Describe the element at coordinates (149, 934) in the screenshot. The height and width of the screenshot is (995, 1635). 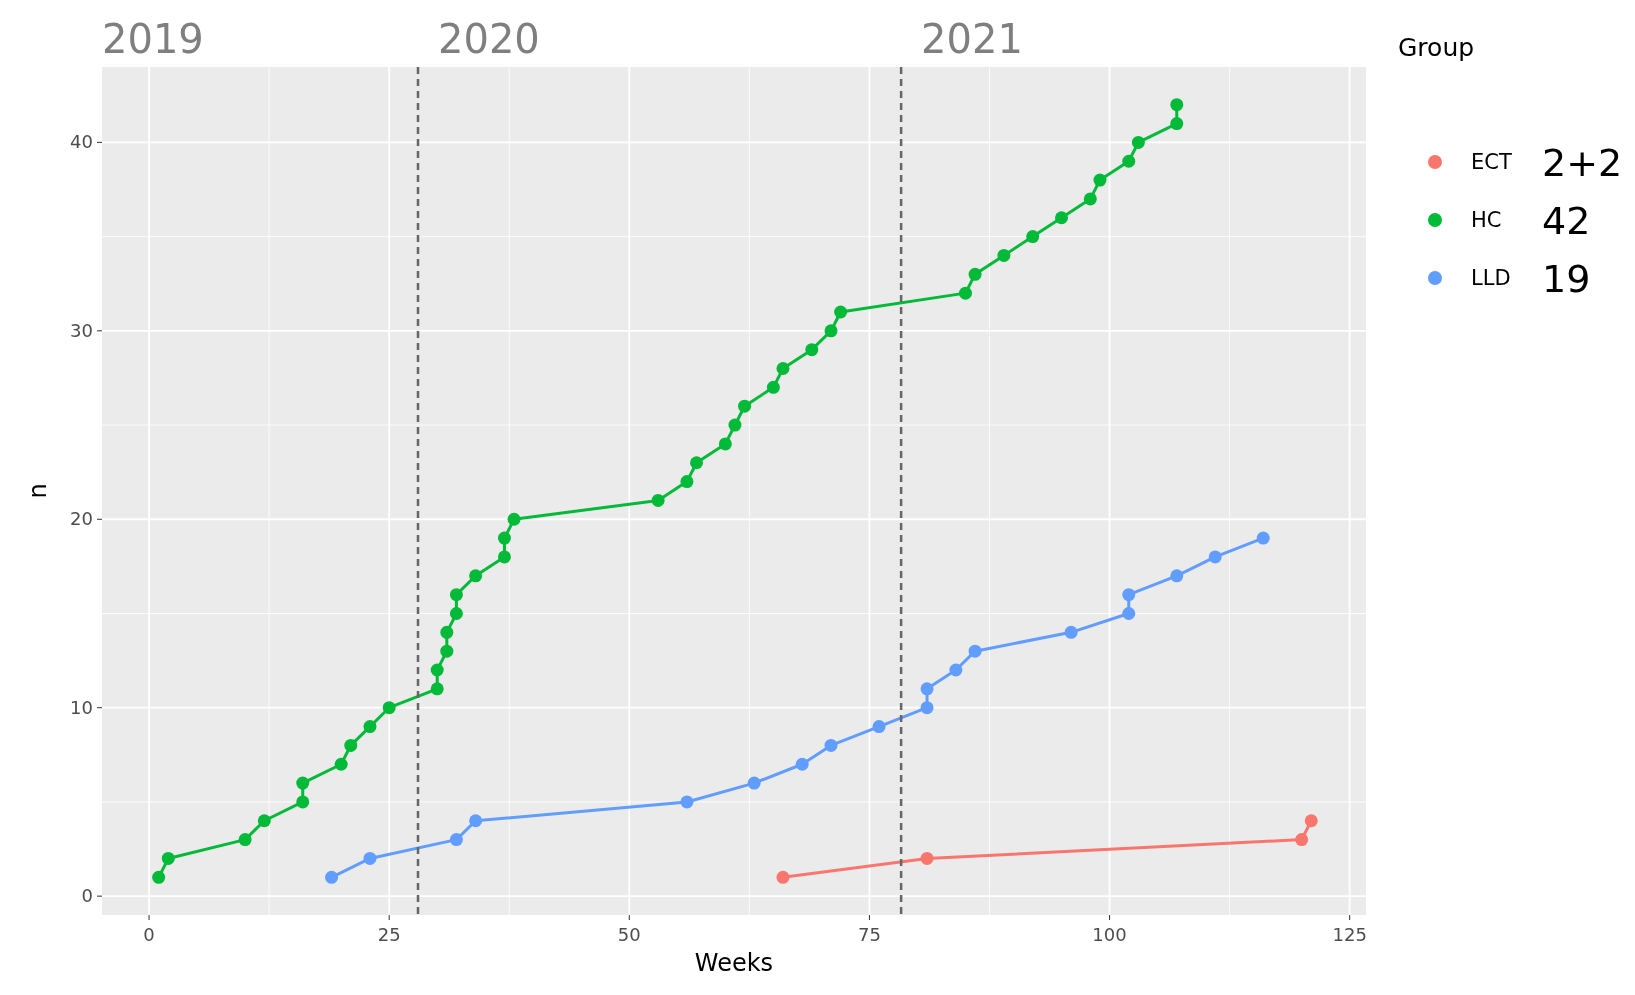
I see `x-tick-label: 0` at that location.